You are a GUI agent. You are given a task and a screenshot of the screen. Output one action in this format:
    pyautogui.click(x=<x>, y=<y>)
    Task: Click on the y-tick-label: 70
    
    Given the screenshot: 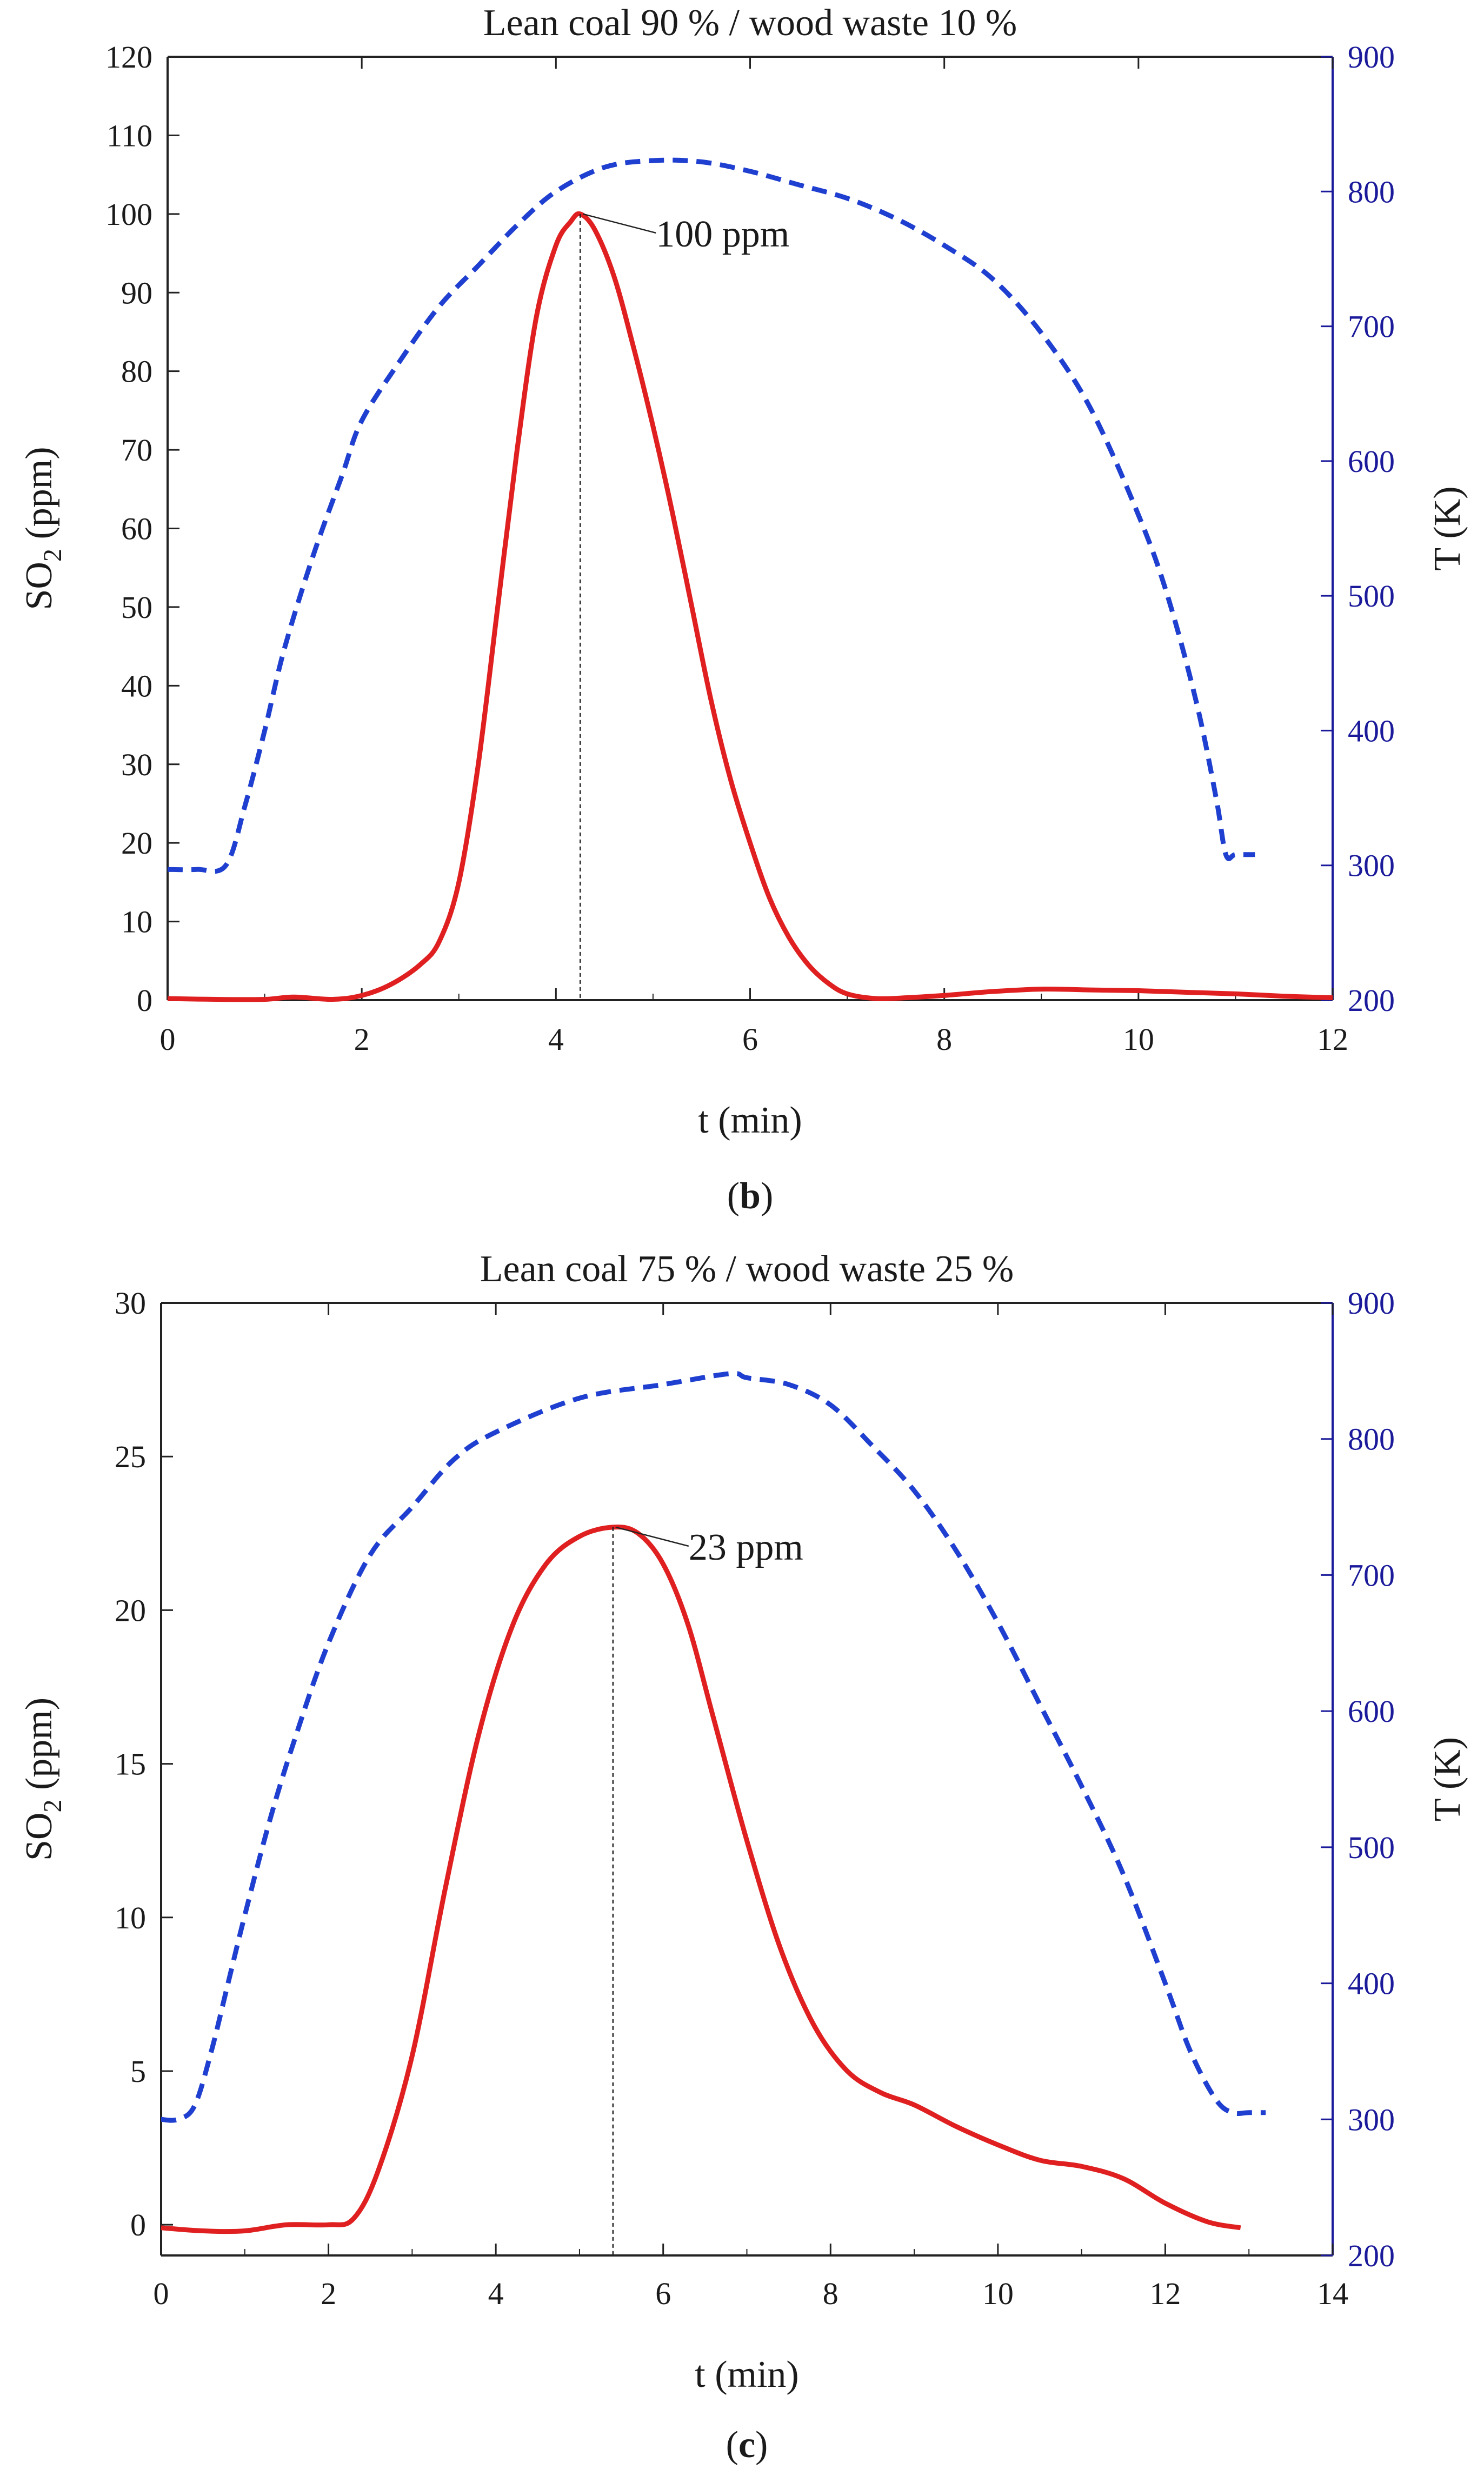 What is the action you would take?
    pyautogui.click(x=137, y=450)
    